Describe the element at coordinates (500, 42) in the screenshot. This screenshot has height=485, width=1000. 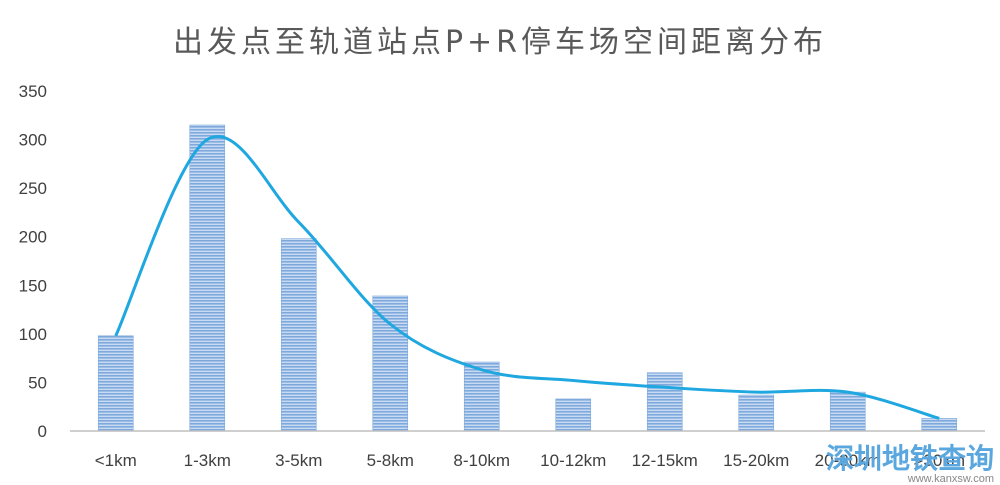
I see `chart-title: 出发点至轨道站点P+R停车场空间距离分布` at that location.